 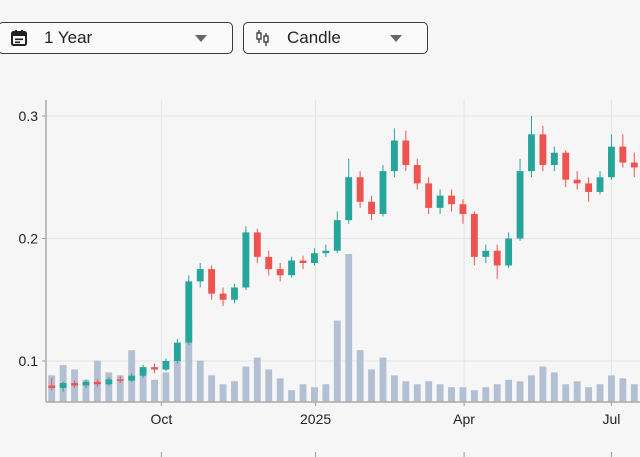 I want to click on y-tick-label: 0.1, so click(x=29, y=361).